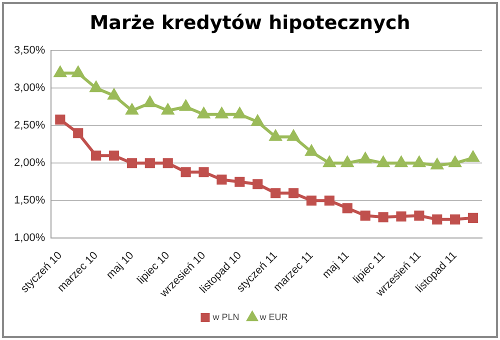 Image resolution: width=500 pixels, height=340 pixels. I want to click on y-tick-label: 3,00%, so click(30, 88).